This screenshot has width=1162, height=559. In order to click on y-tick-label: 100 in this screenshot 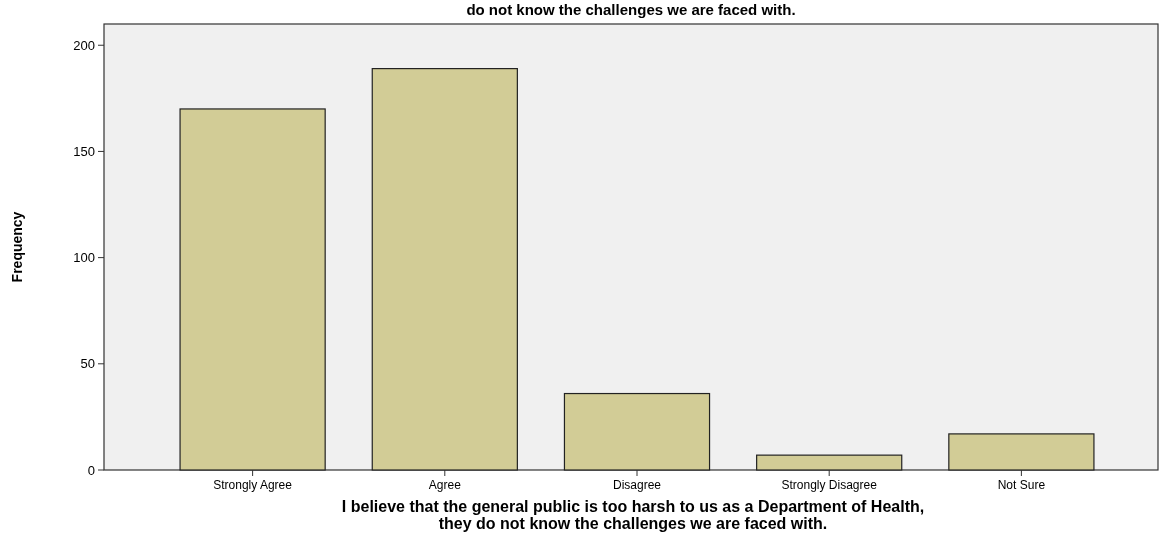, I will do `click(84, 258)`.